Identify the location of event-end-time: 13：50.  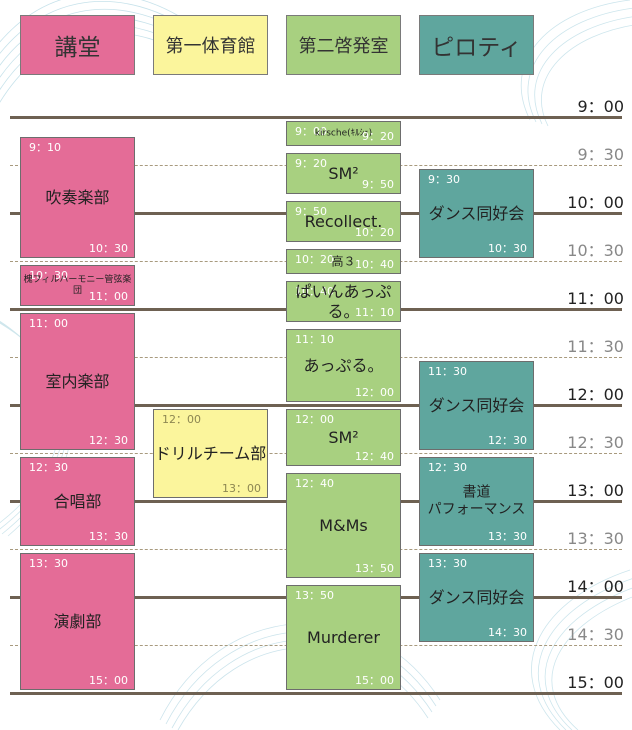
(374, 568).